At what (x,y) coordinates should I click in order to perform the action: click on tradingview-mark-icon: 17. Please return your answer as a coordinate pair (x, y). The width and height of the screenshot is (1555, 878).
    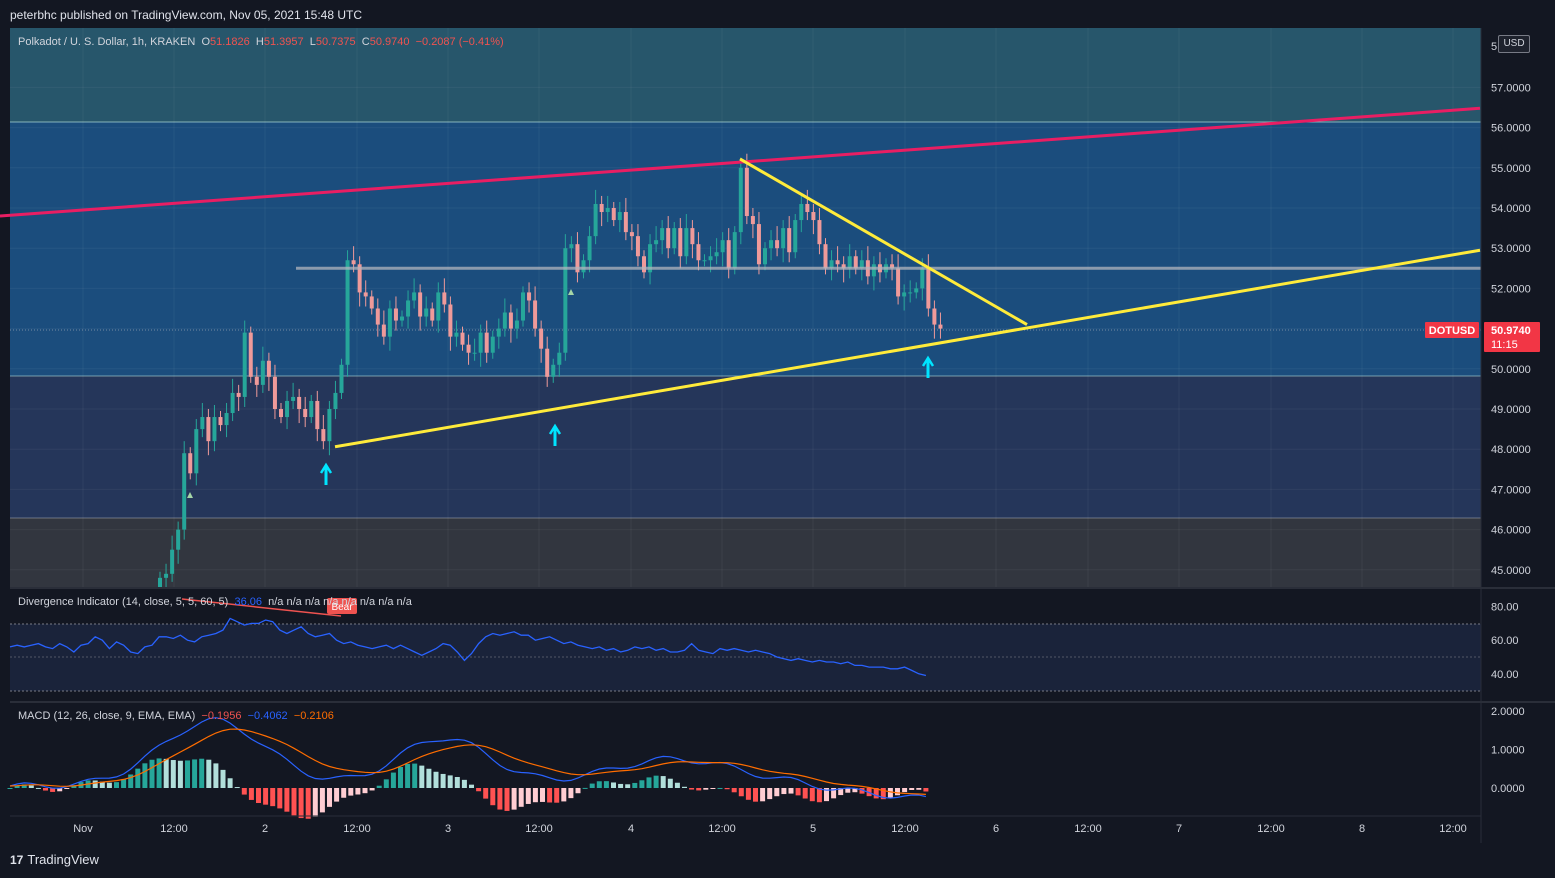
    Looking at the image, I should click on (17, 859).